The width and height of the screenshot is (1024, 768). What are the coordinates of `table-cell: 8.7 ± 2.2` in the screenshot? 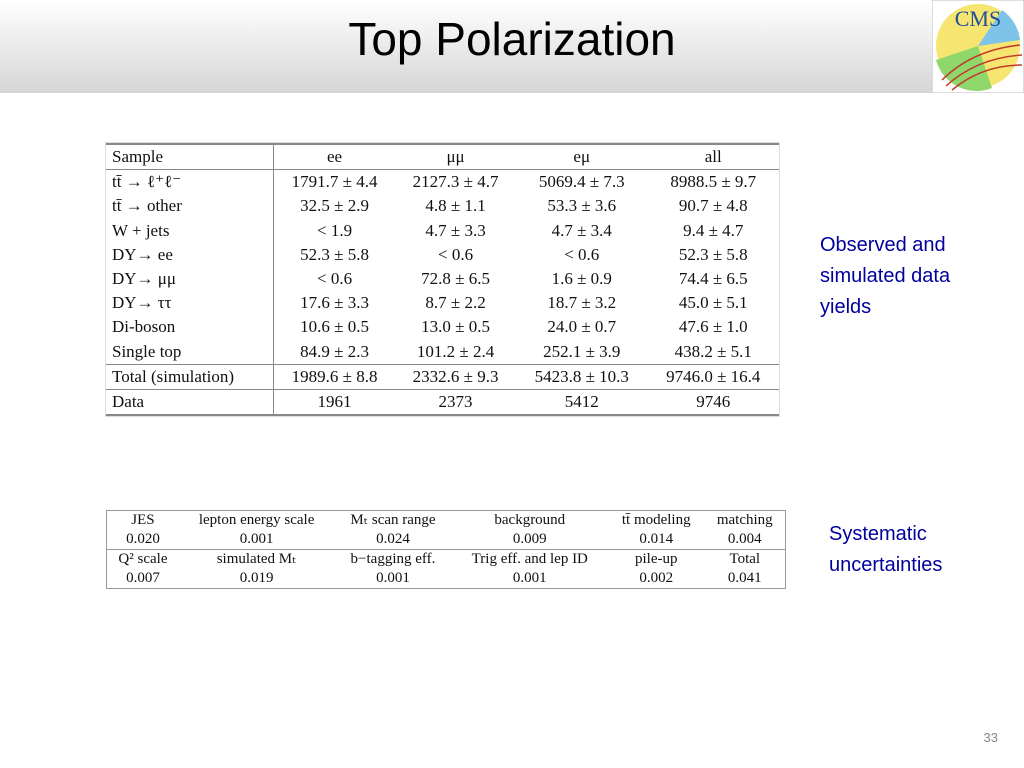 It's located at (455, 303).